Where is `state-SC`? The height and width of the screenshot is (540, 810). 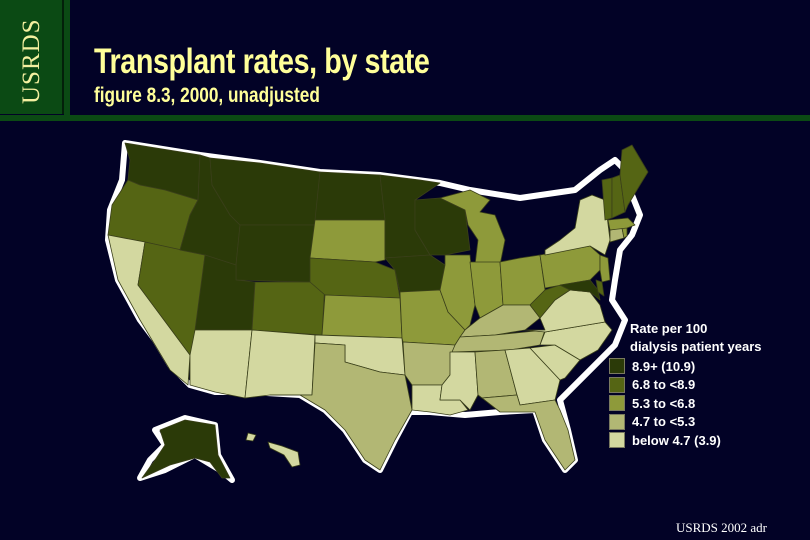
state-SC is located at coordinates (555, 362).